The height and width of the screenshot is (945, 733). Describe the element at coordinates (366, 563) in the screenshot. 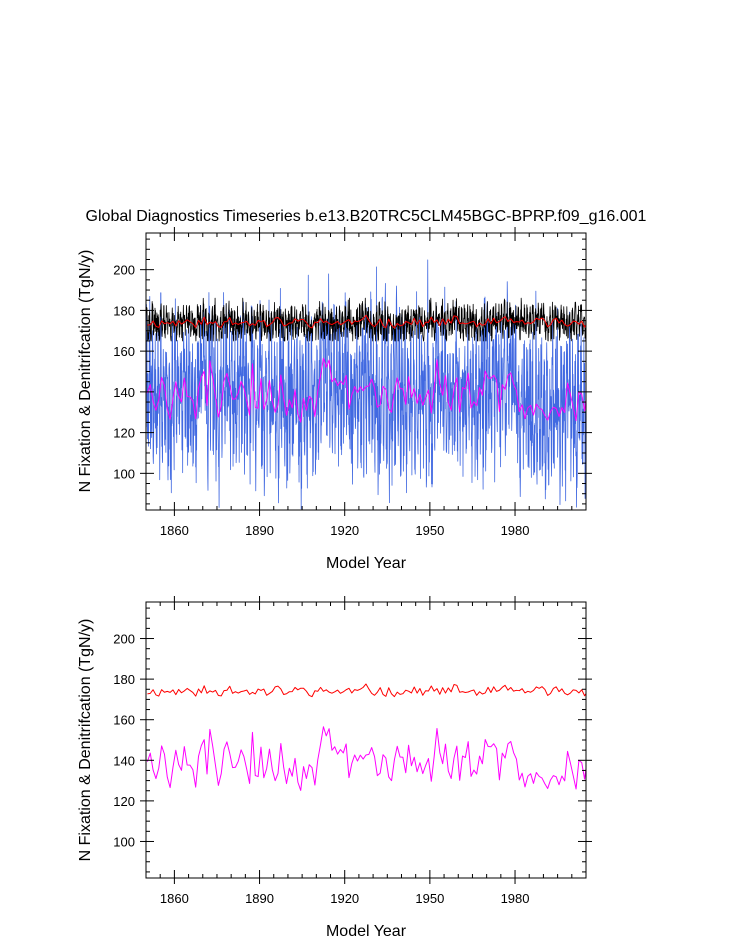

I see `top-xaxis-title: Model Year` at that location.